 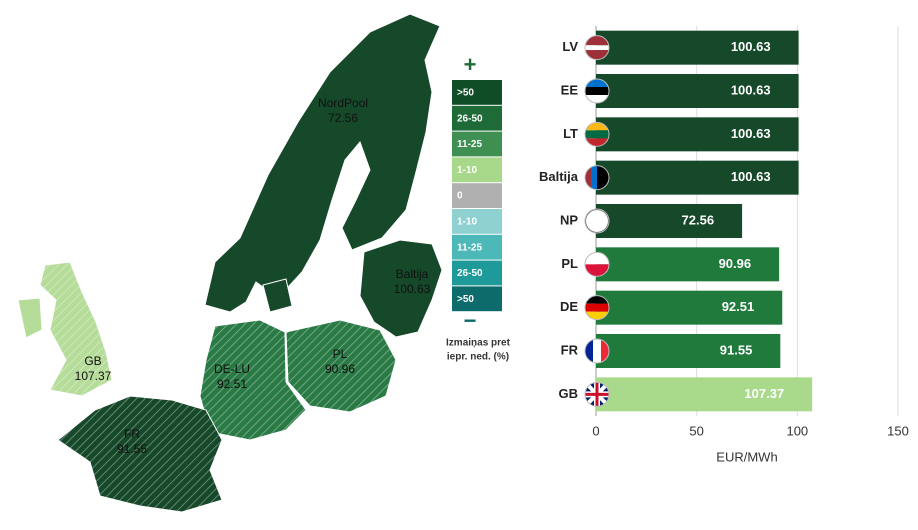 What do you see at coordinates (232, 384) in the screenshot?
I see `region-value: 92.51` at bounding box center [232, 384].